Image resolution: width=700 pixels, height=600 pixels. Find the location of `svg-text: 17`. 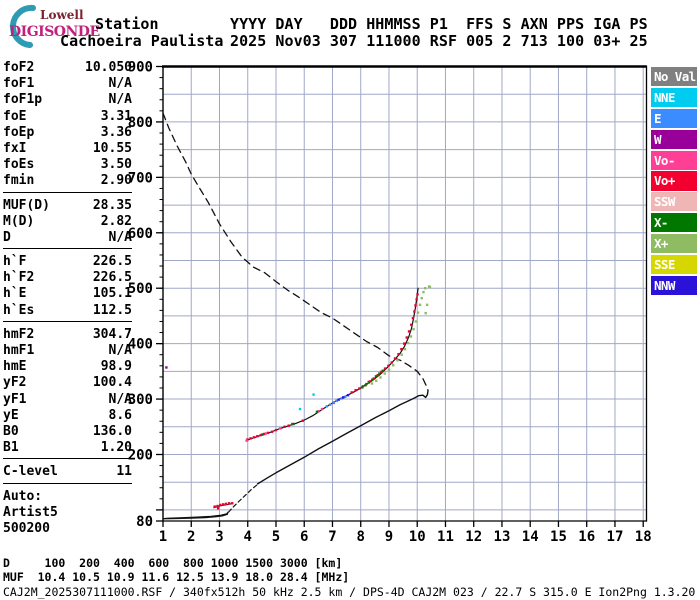

svg-text: 17 is located at coordinates (615, 537).